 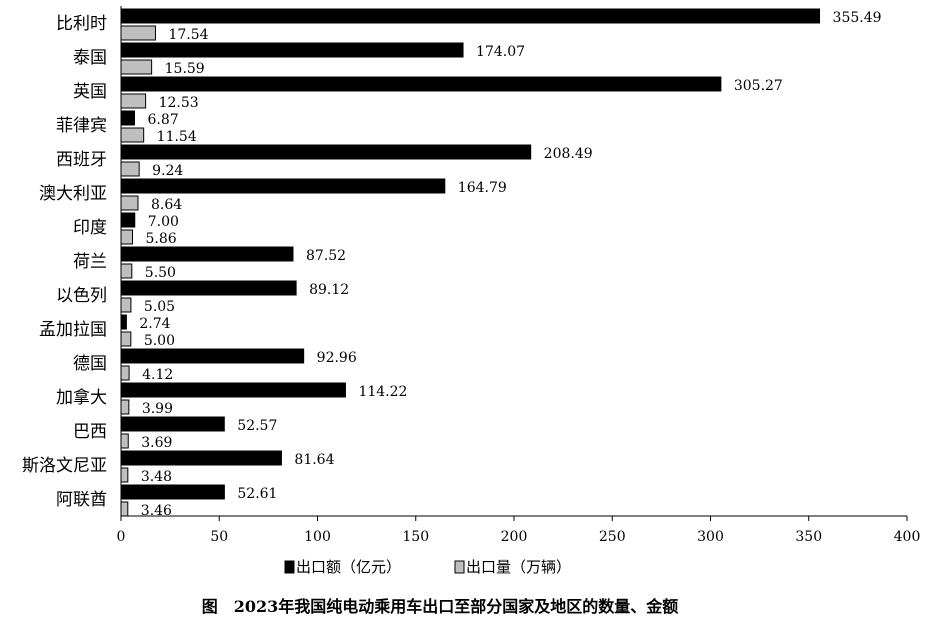 I want to click on export-volume-label: 17.54, so click(x=188, y=35).